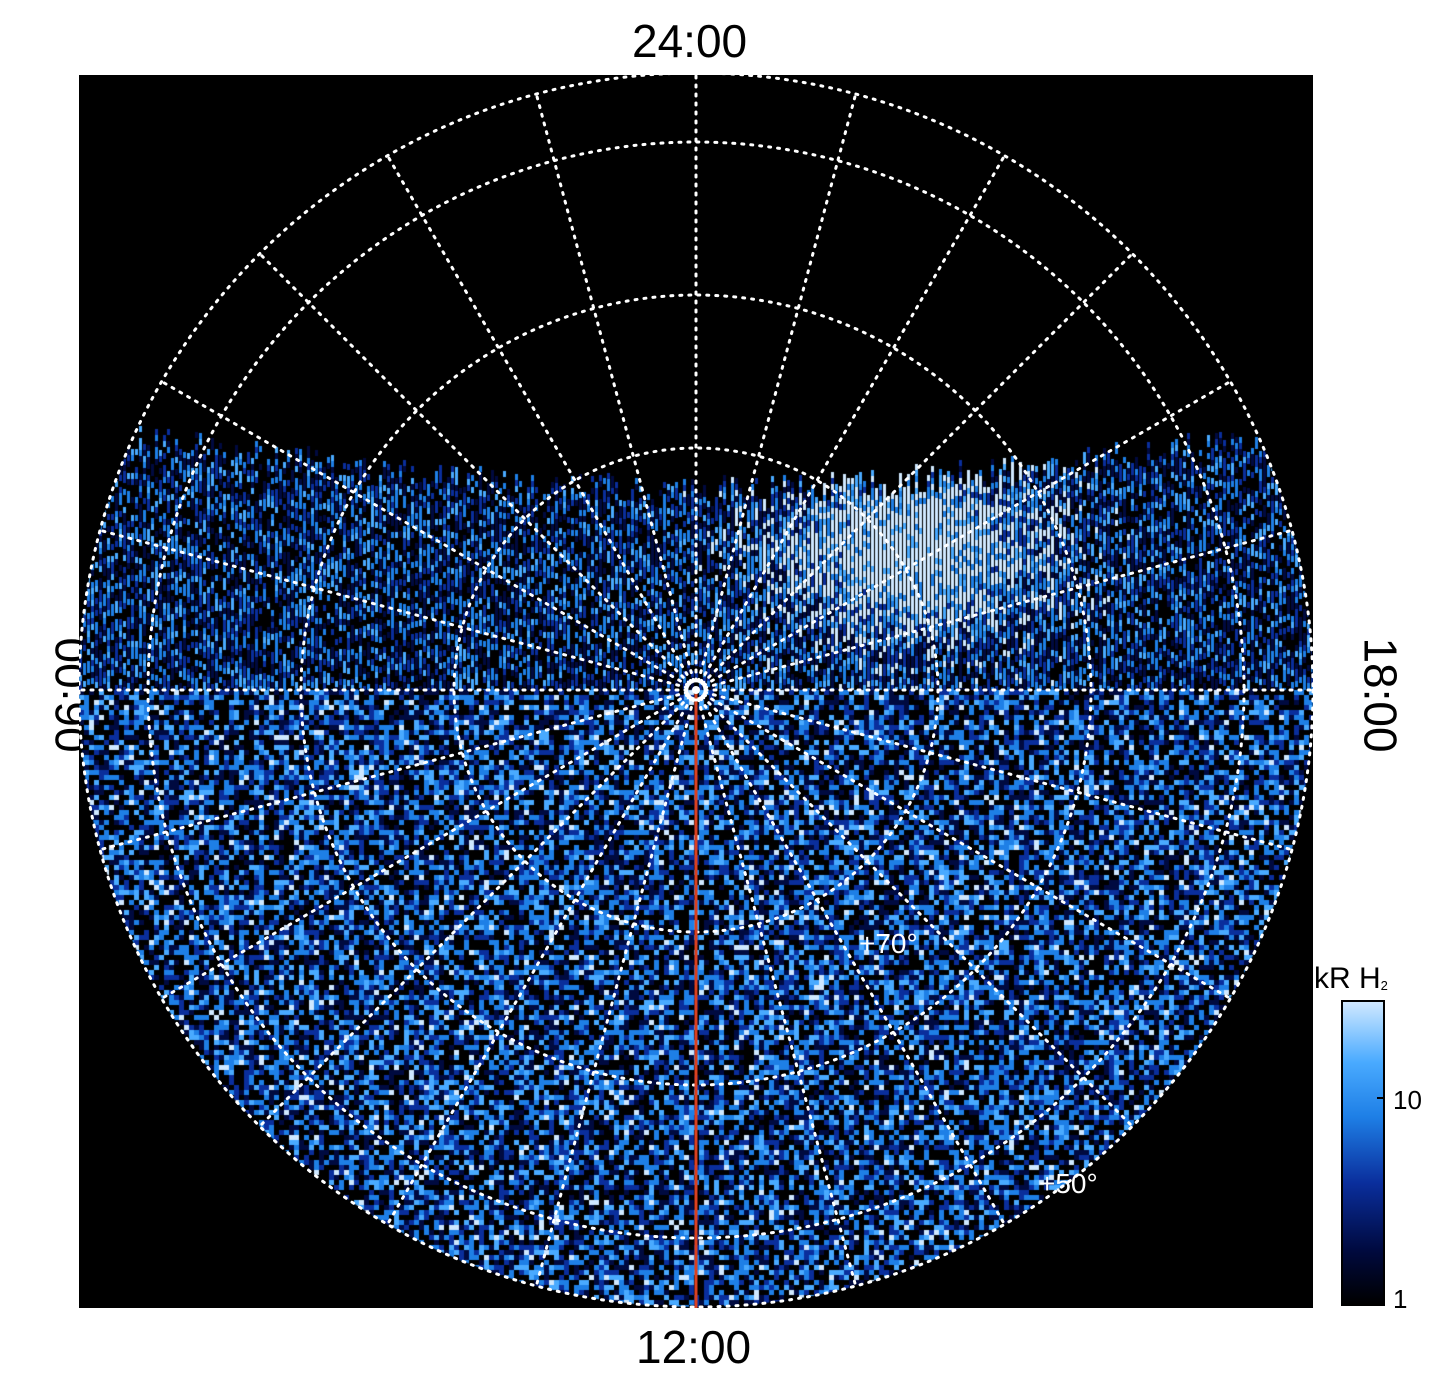 The height and width of the screenshot is (1384, 1447). I want to click on colorbar-title-subscript: 2, so click(1384, 985).